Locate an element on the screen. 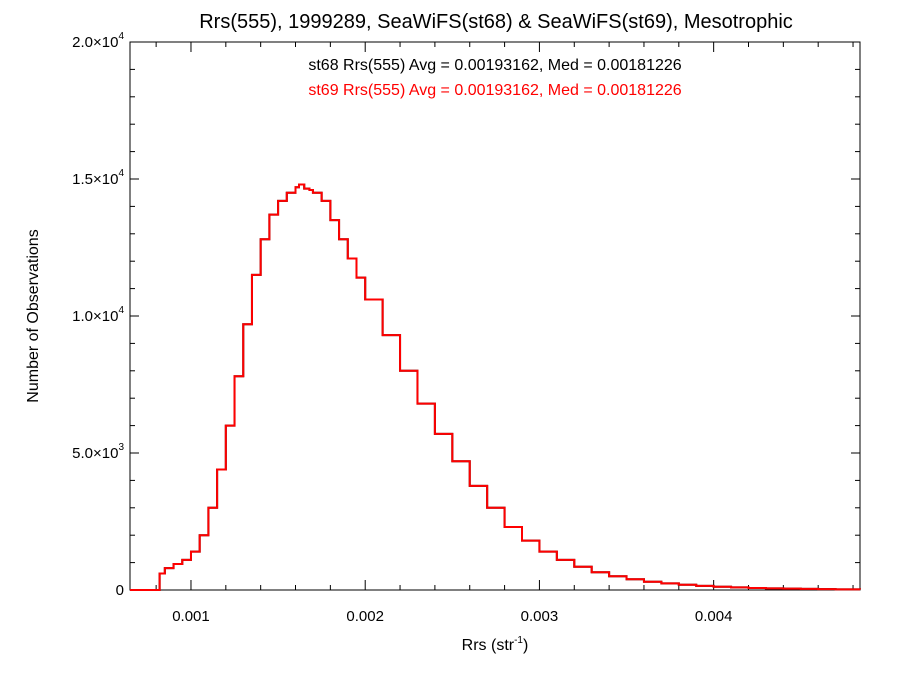  y-tick-label-mantissa: 1.5×10 is located at coordinates (95, 179).